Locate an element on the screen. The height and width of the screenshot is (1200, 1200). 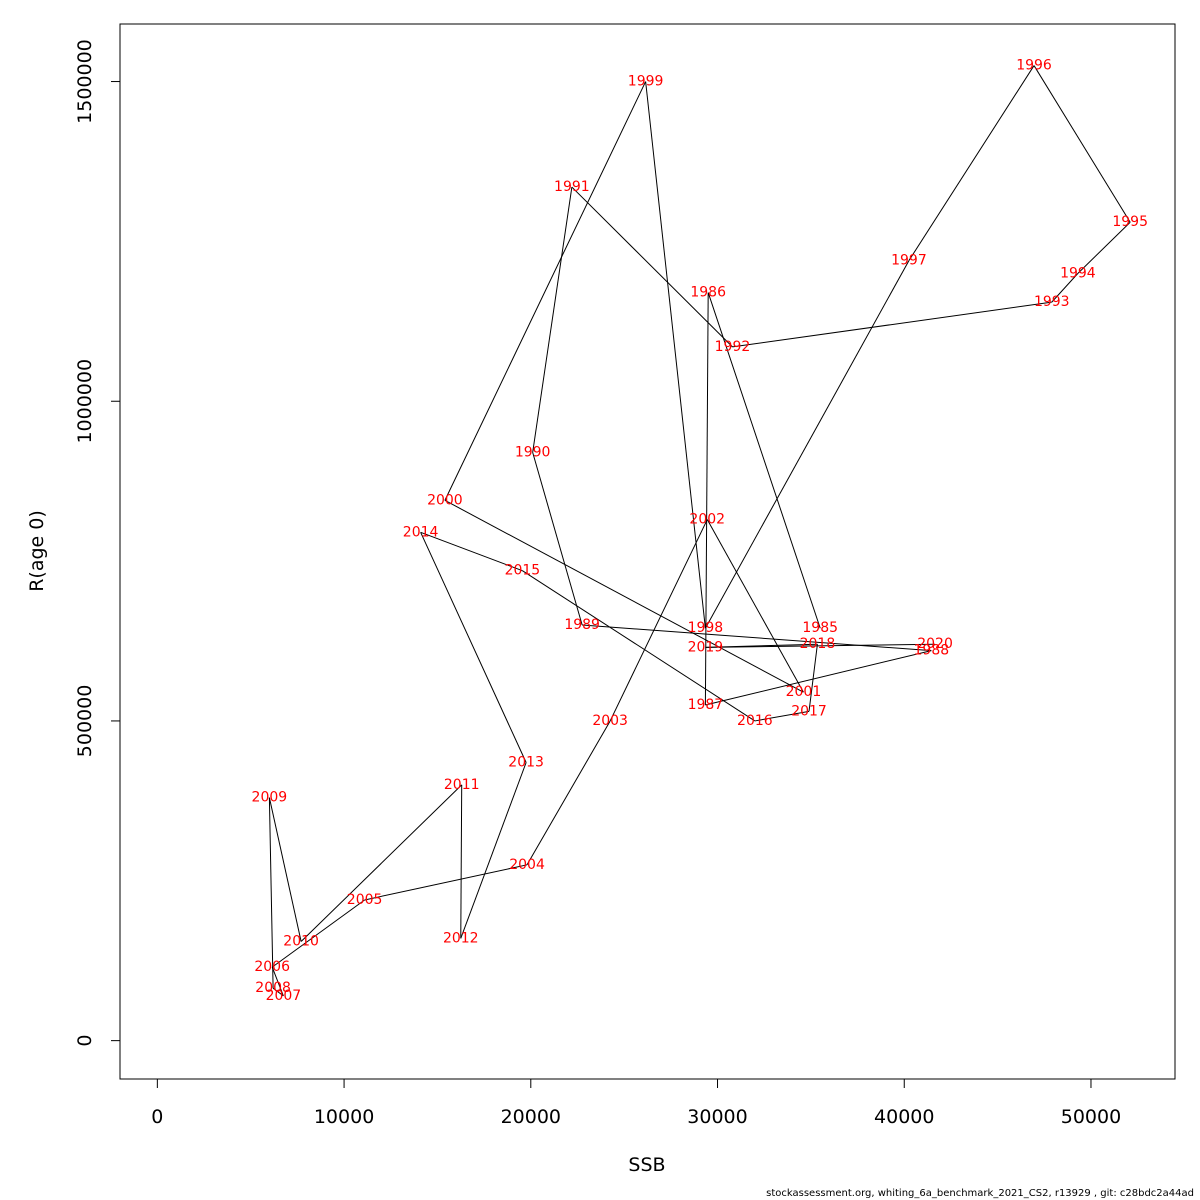
year-label-2018: 2018 is located at coordinates (818, 644).